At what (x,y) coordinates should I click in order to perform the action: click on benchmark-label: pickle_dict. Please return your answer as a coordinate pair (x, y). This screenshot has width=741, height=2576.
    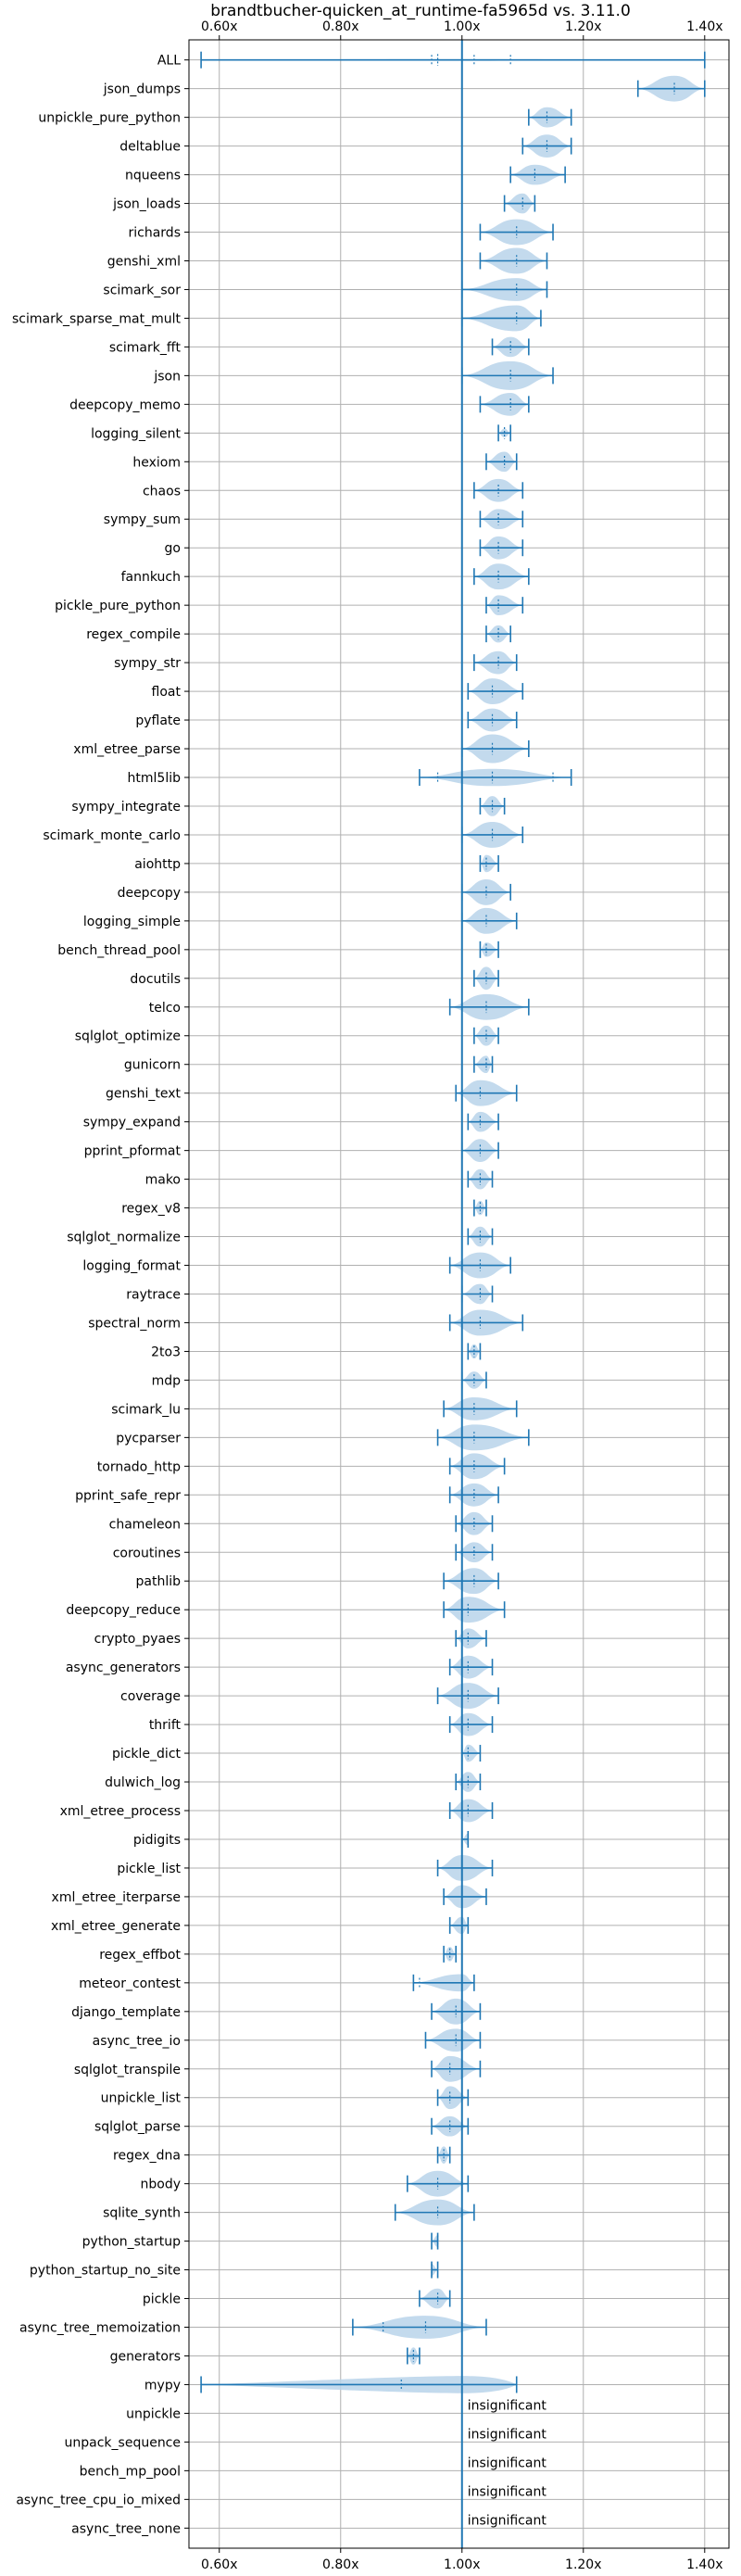
    Looking at the image, I should click on (147, 1754).